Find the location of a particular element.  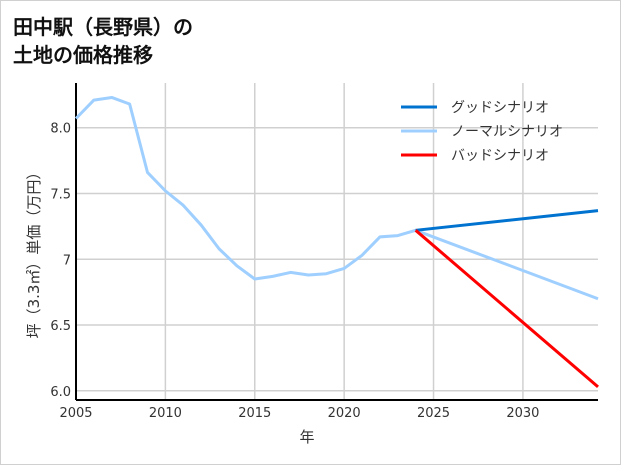

y-tick-label: 8.0 is located at coordinates (60, 129).